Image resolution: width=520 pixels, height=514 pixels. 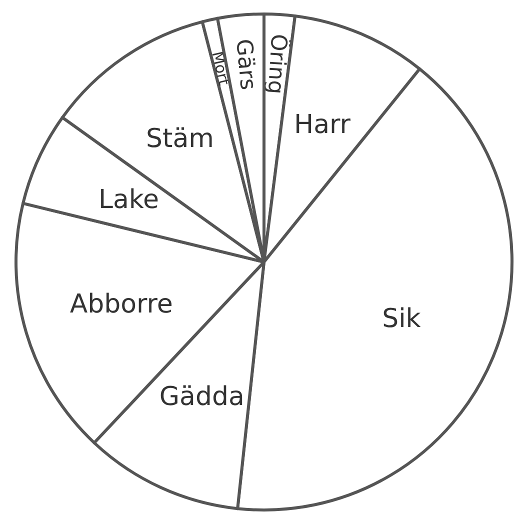 I want to click on slice-label: Öring, so click(x=277, y=64).